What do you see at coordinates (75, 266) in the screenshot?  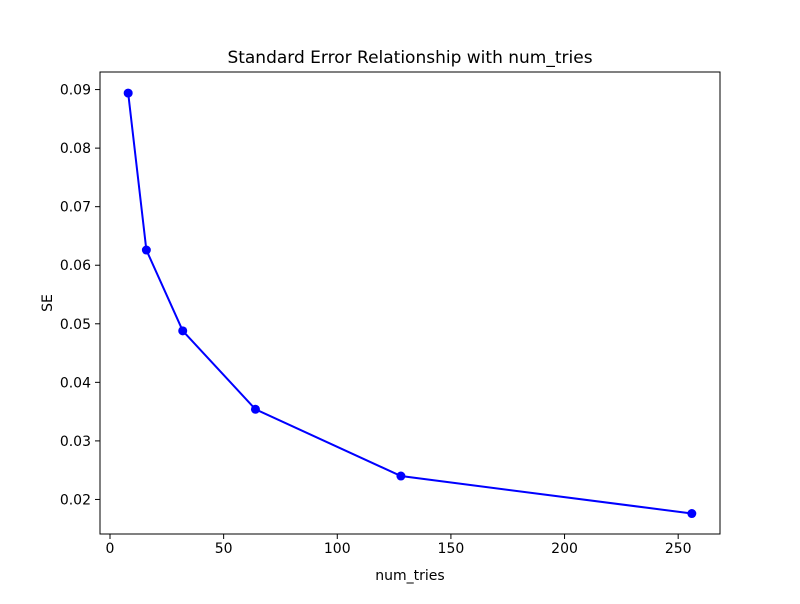 I see `y-tick-label: 0.06` at bounding box center [75, 266].